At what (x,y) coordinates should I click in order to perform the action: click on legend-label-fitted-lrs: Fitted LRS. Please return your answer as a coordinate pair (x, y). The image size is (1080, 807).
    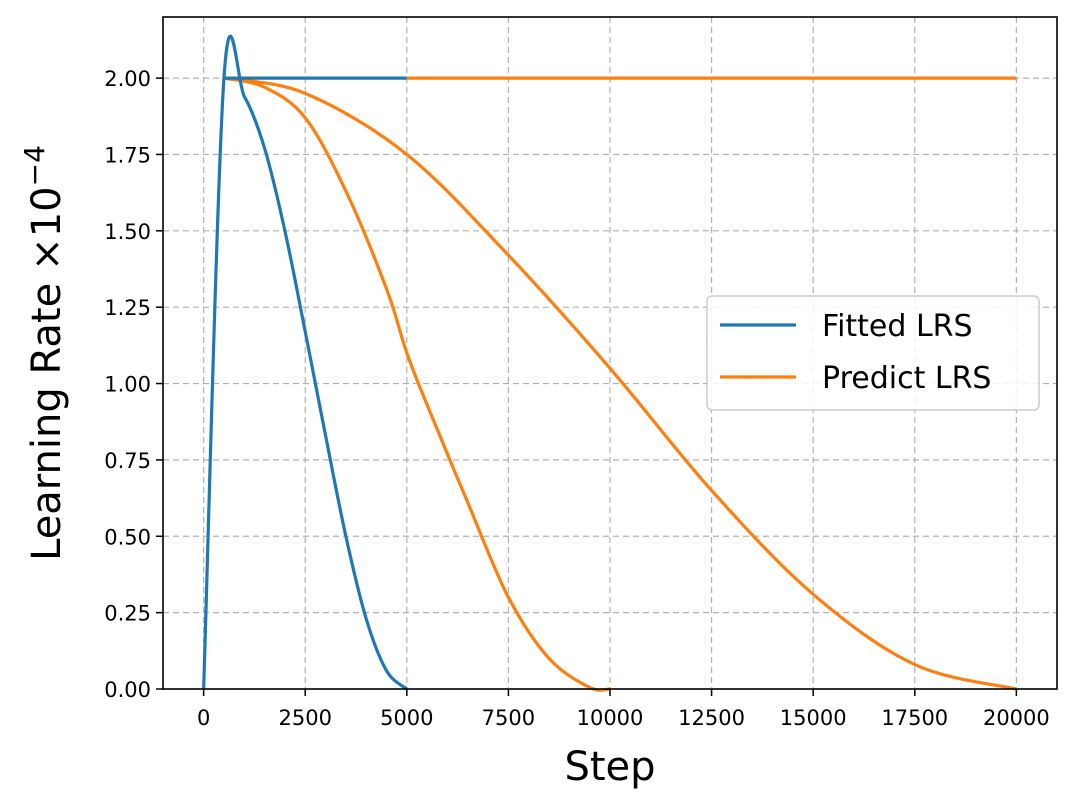
    Looking at the image, I should click on (897, 326).